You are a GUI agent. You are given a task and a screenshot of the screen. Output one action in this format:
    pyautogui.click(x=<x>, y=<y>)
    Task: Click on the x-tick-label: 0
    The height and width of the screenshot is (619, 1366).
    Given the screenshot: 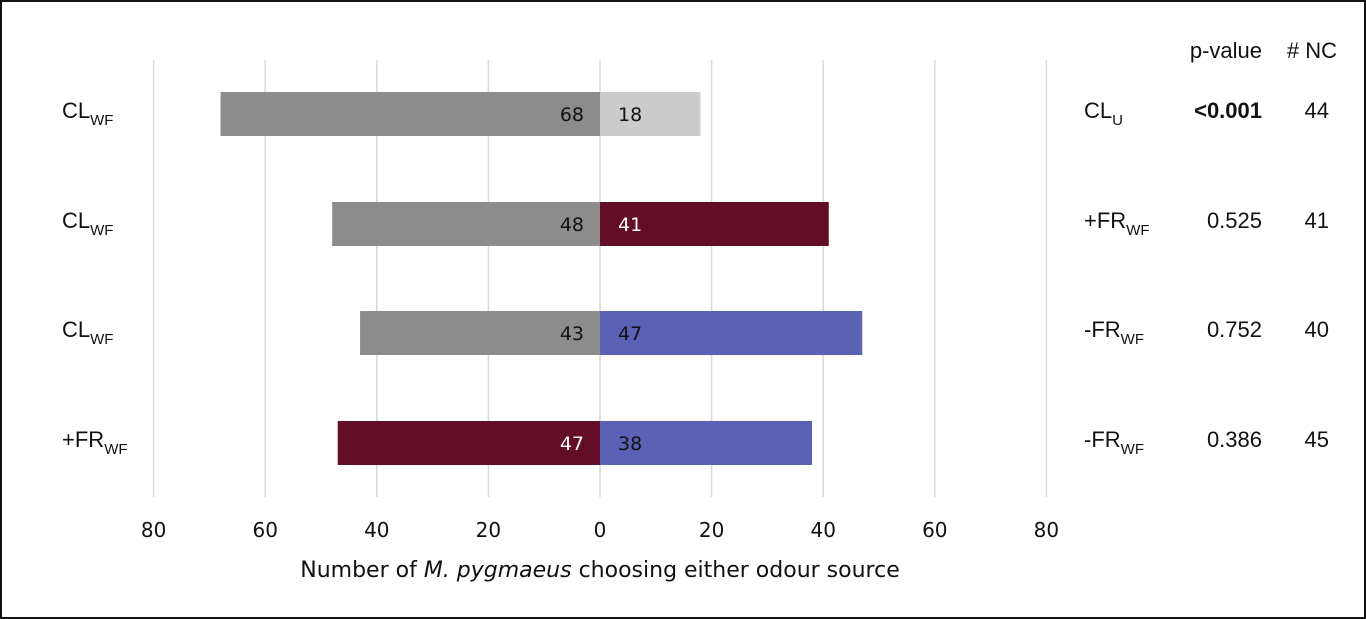 What is the action you would take?
    pyautogui.click(x=600, y=530)
    